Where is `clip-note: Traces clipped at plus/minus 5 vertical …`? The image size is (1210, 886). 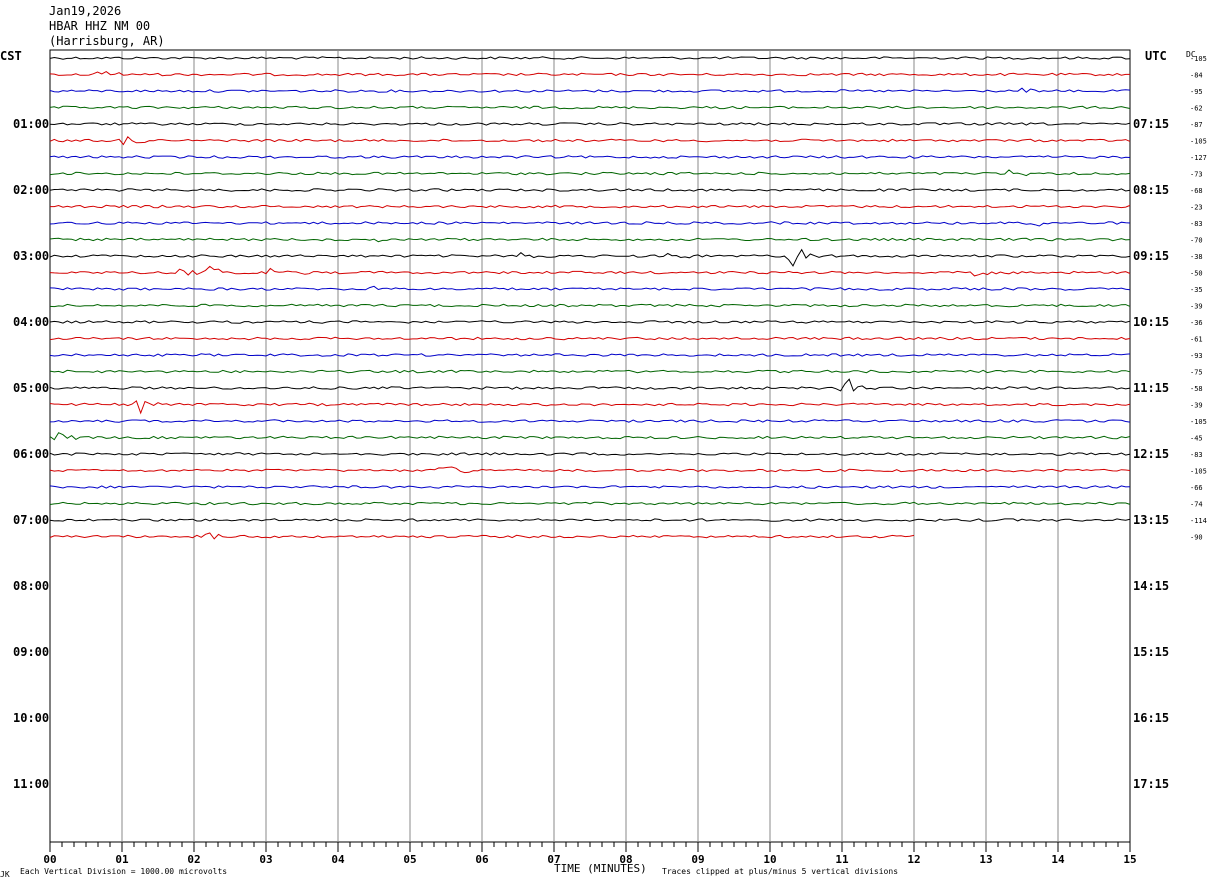
clip-note: Traces clipped at plus/minus 5 vertical … is located at coordinates (780, 871).